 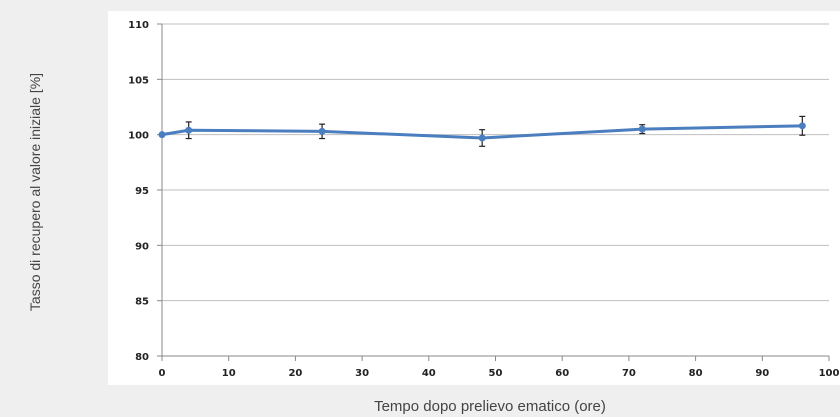 What do you see at coordinates (490, 406) in the screenshot?
I see `x-axis-title: Tempo dopo prelievo ematico (ore)` at bounding box center [490, 406].